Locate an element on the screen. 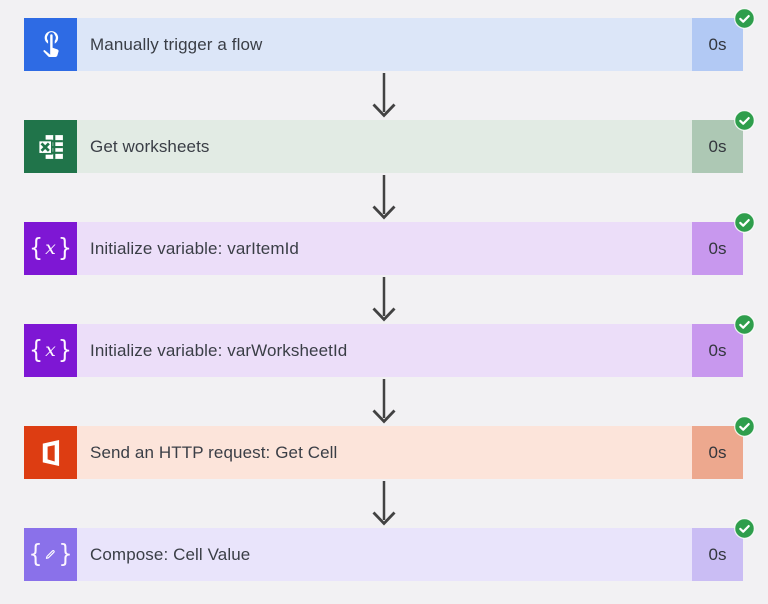 Image resolution: width=768 pixels, height=604 pixels. step-label: Initialize variable: varWorksheetId is located at coordinates (219, 350).